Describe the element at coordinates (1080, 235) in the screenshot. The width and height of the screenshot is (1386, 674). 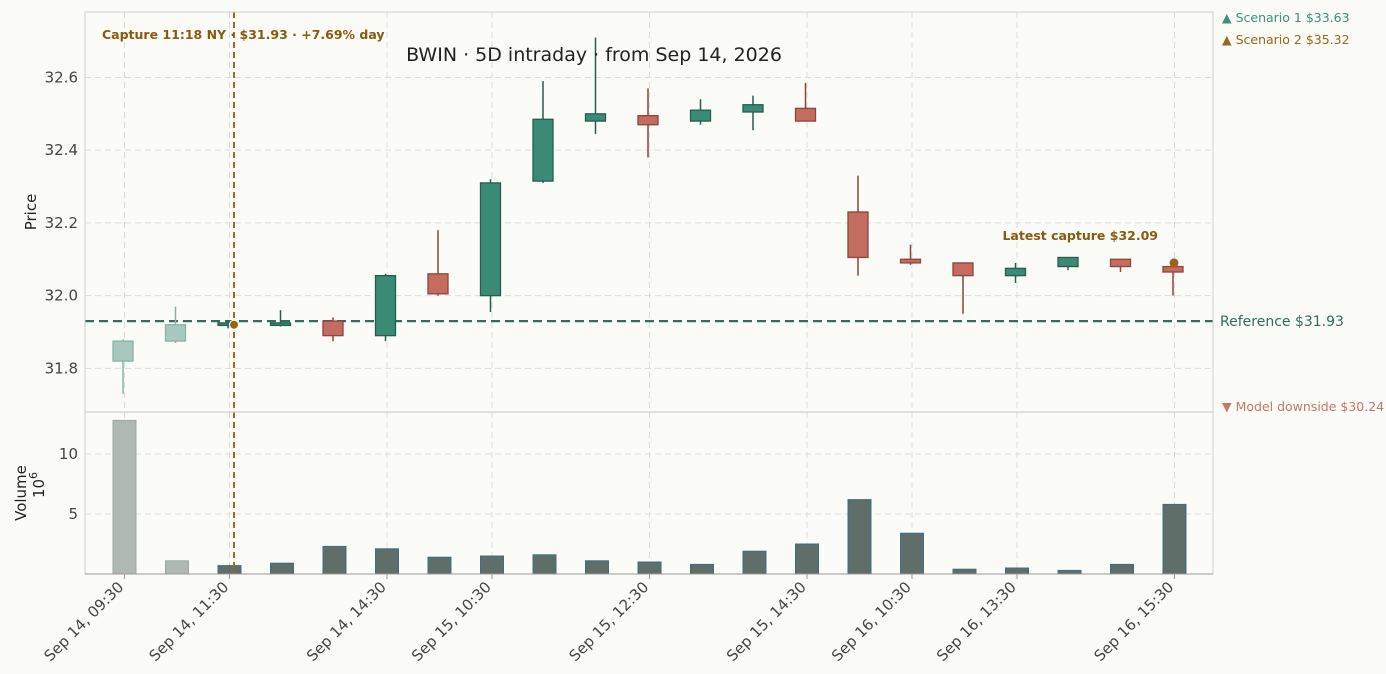
I see `latest-capture-label: Latest capture $32.09` at that location.